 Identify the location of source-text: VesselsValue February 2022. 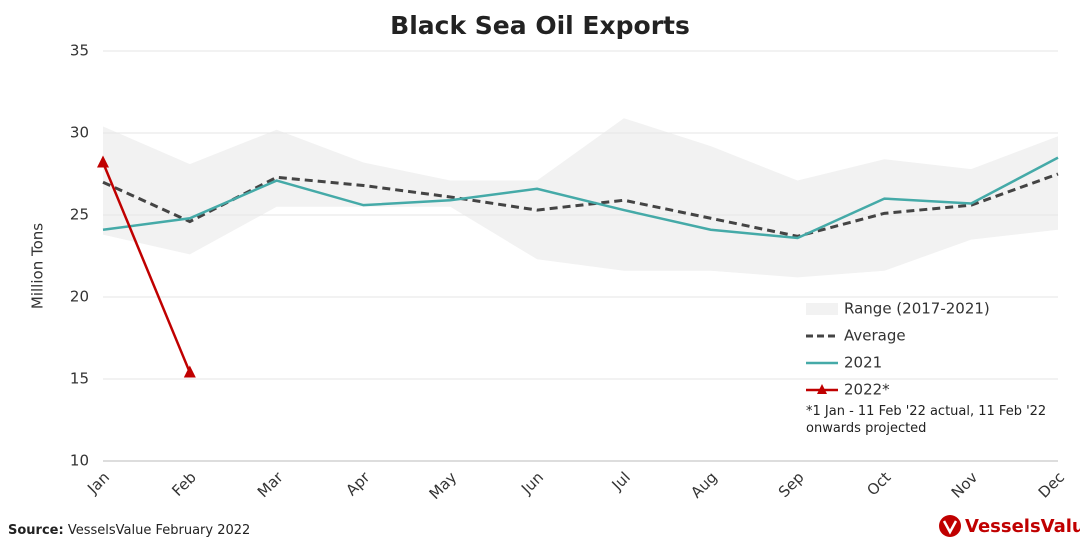
(159, 530).